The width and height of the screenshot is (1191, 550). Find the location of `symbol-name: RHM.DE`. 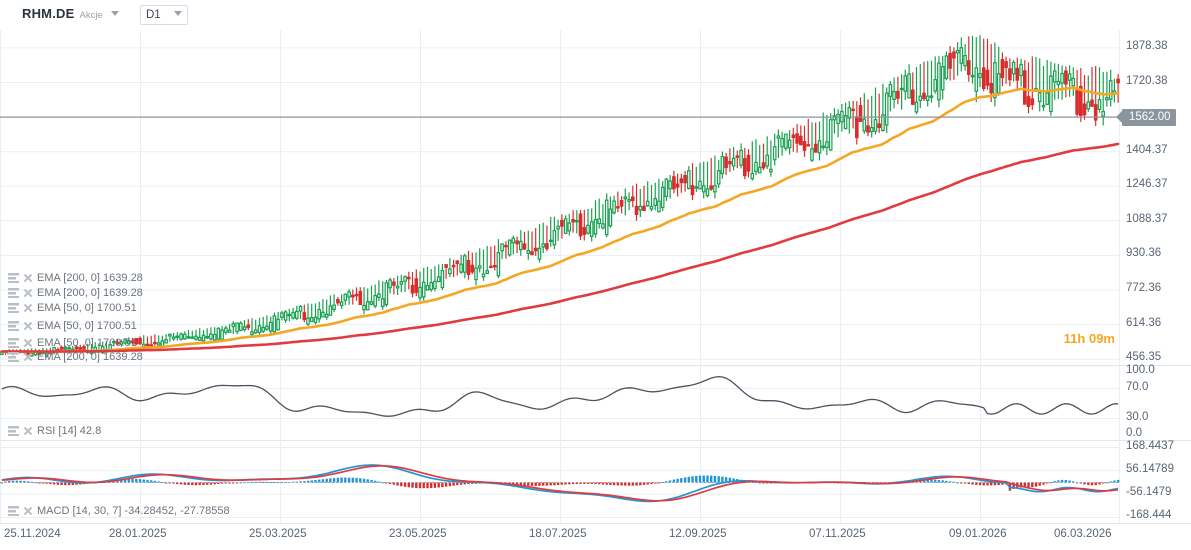

symbol-name: RHM.DE is located at coordinates (48, 13).